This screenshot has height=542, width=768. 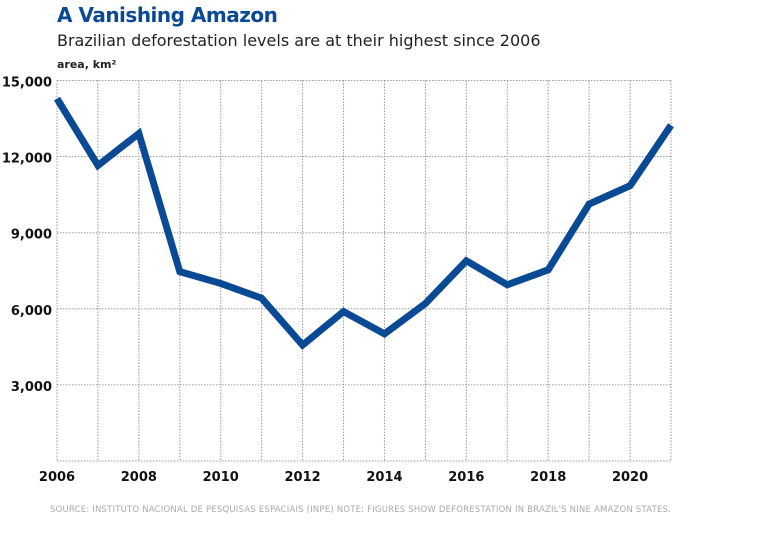 I want to click on x-tick-label: 2014, so click(x=384, y=477).